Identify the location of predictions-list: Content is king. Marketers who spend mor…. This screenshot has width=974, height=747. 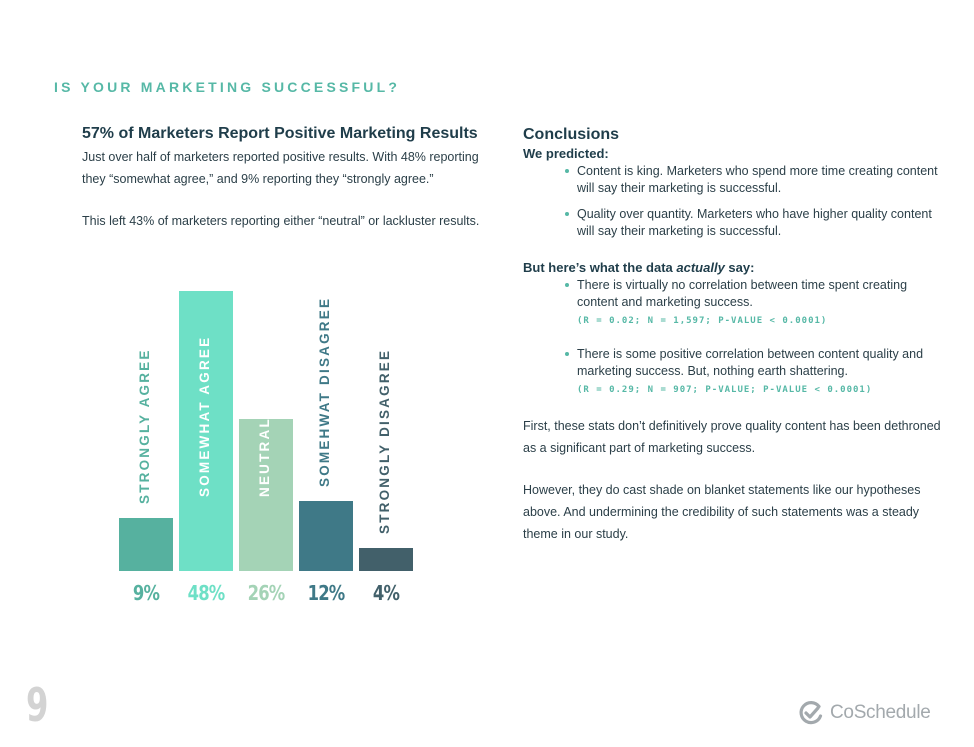
(733, 201).